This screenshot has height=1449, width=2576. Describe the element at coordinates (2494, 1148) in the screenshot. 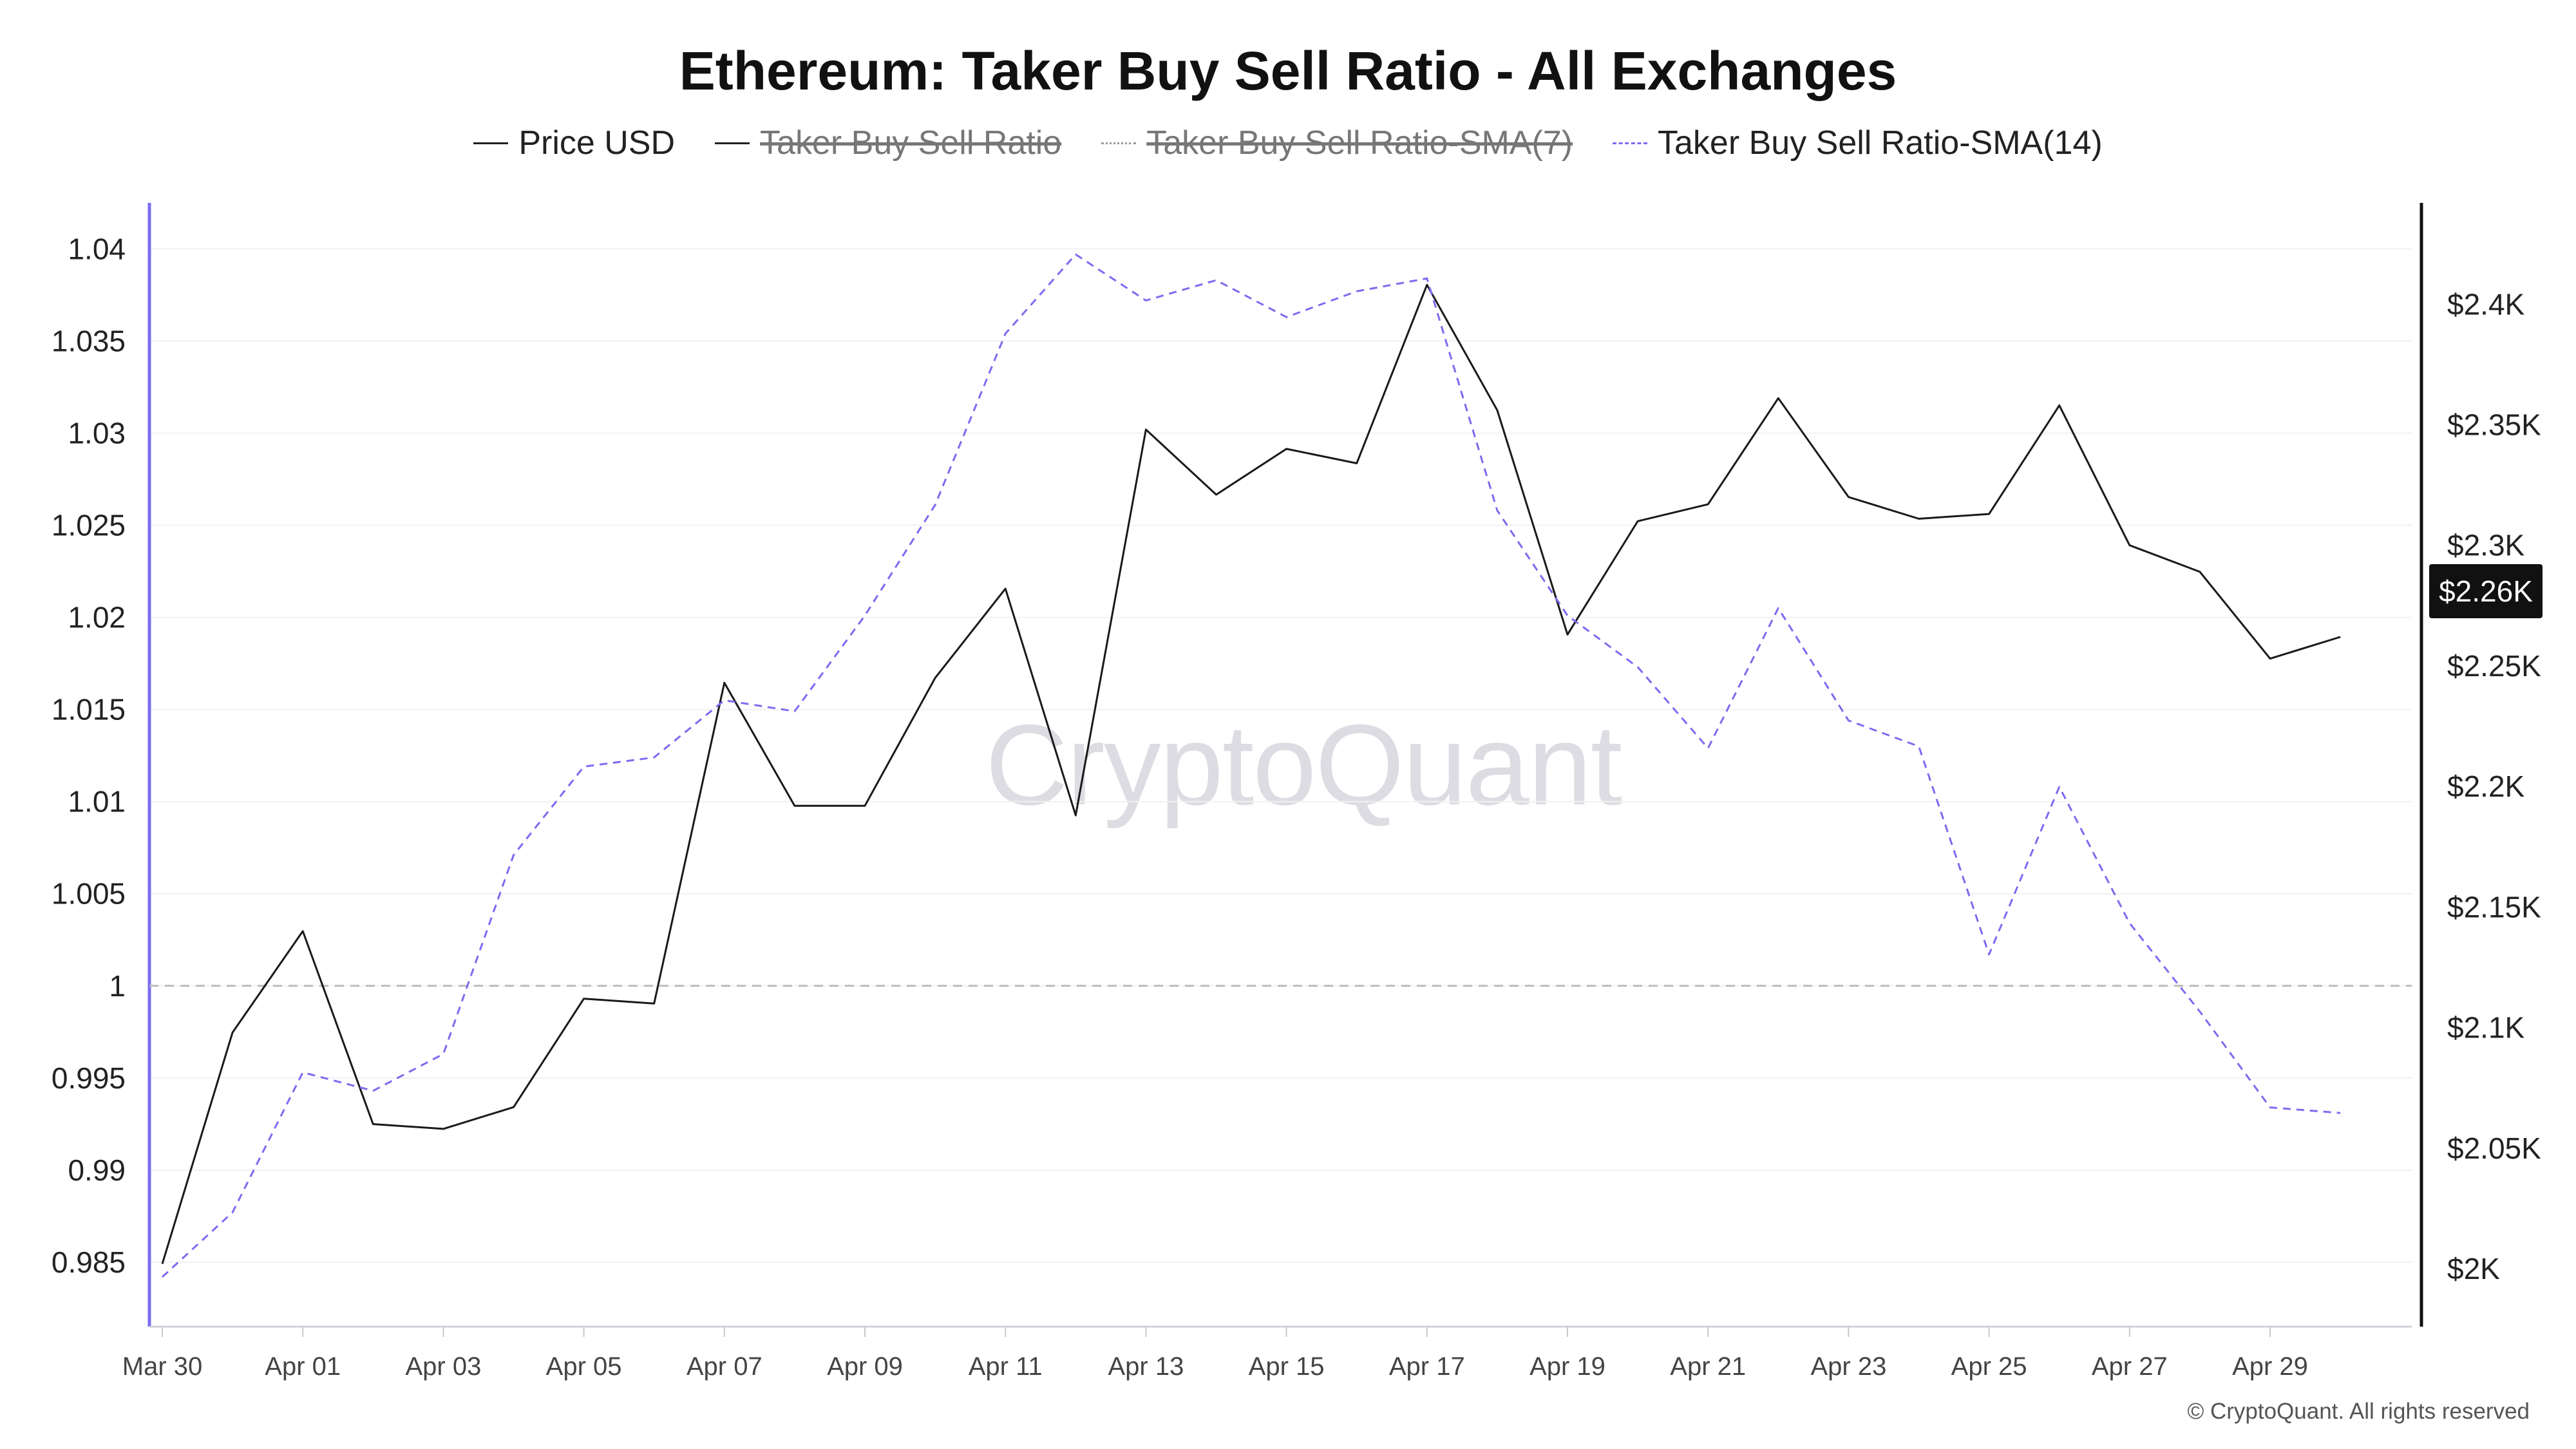

I see `y-right-tick-label: $2.05K` at that location.